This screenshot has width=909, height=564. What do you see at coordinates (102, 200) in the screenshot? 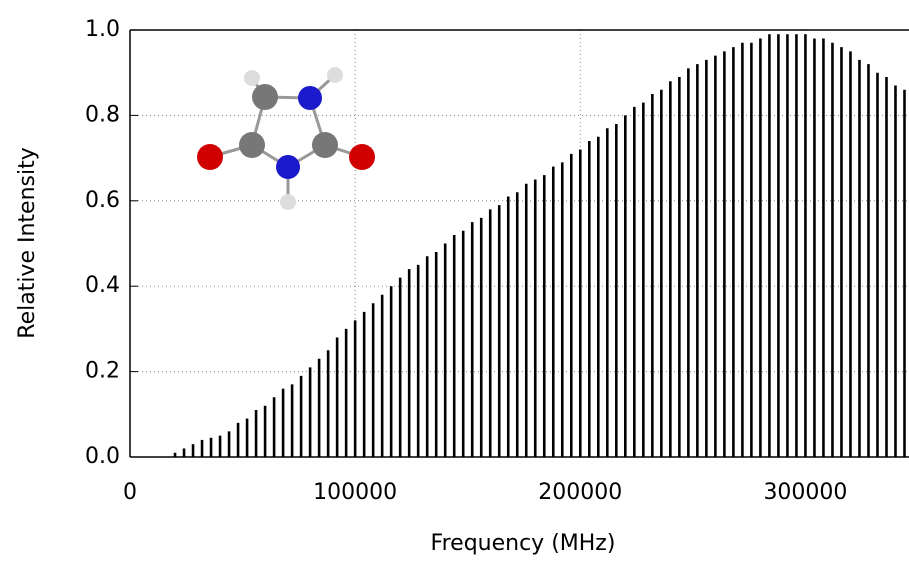
I see `y-tick-label: 0.6` at bounding box center [102, 200].